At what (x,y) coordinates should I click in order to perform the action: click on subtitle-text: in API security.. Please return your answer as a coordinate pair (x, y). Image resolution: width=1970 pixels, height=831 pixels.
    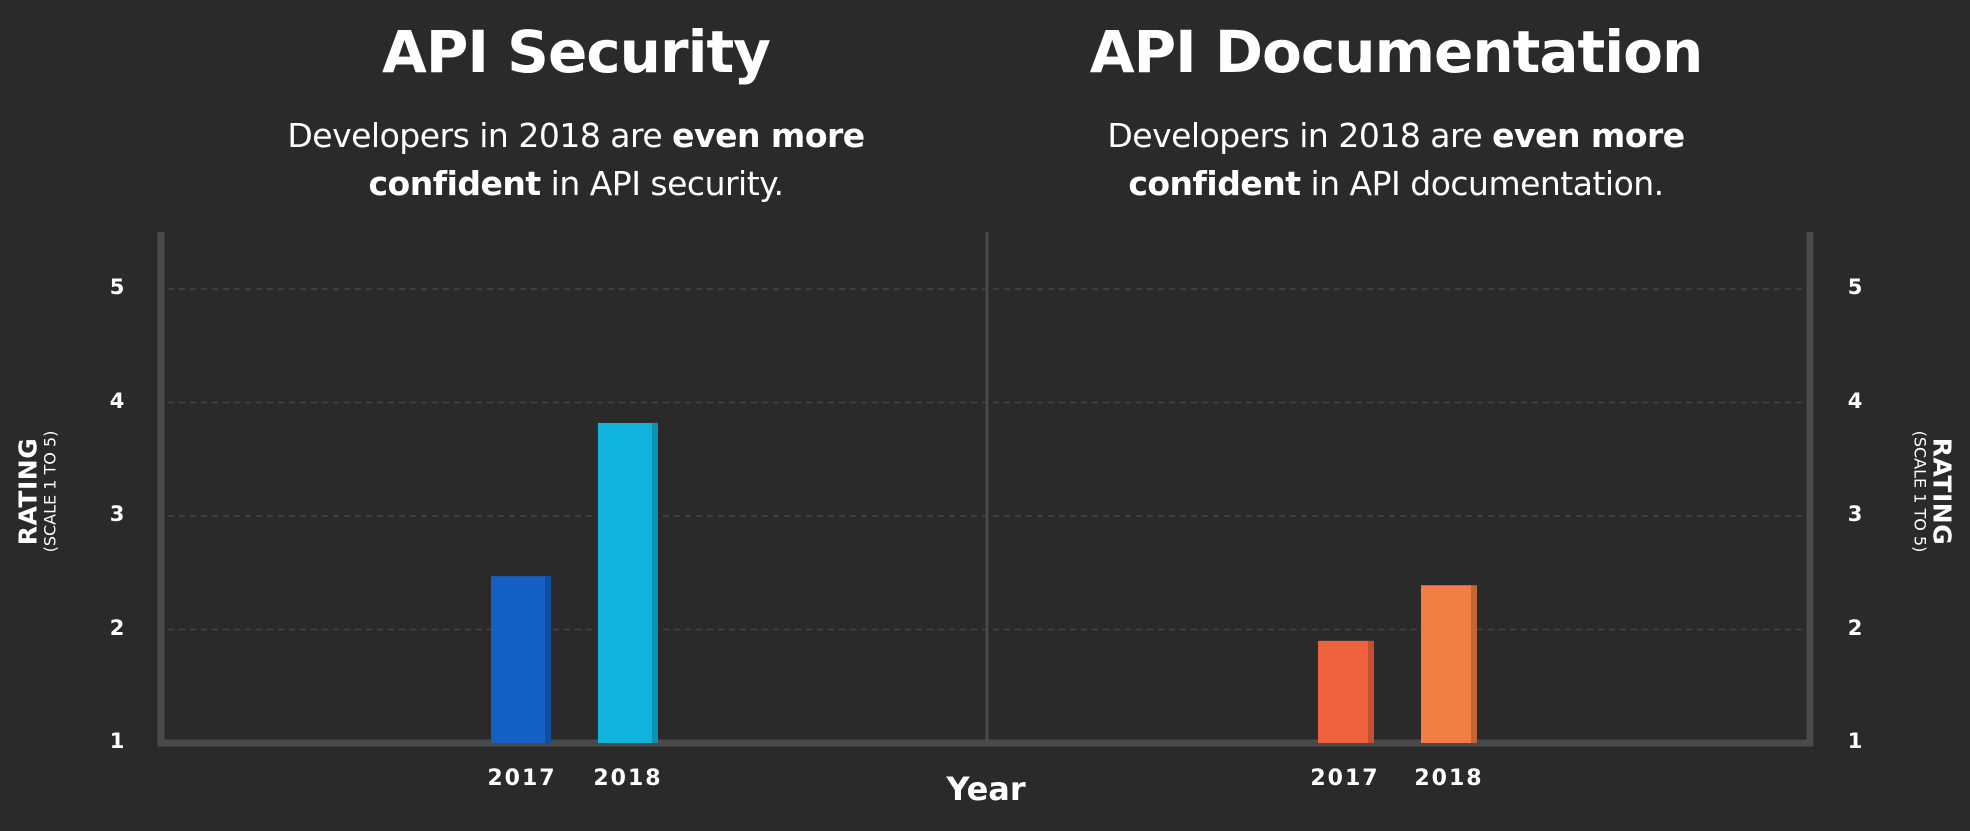
    Looking at the image, I should click on (662, 183).